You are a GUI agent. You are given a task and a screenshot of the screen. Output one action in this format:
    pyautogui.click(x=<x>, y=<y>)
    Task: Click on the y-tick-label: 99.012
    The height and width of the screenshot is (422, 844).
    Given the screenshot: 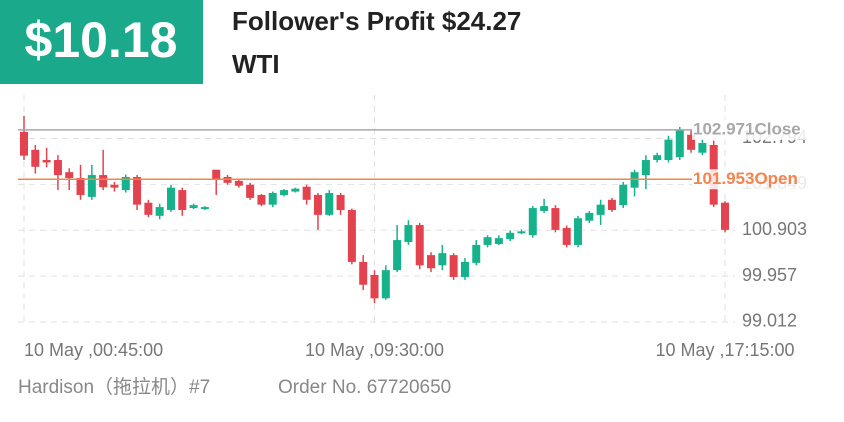 What is the action you would take?
    pyautogui.click(x=769, y=321)
    